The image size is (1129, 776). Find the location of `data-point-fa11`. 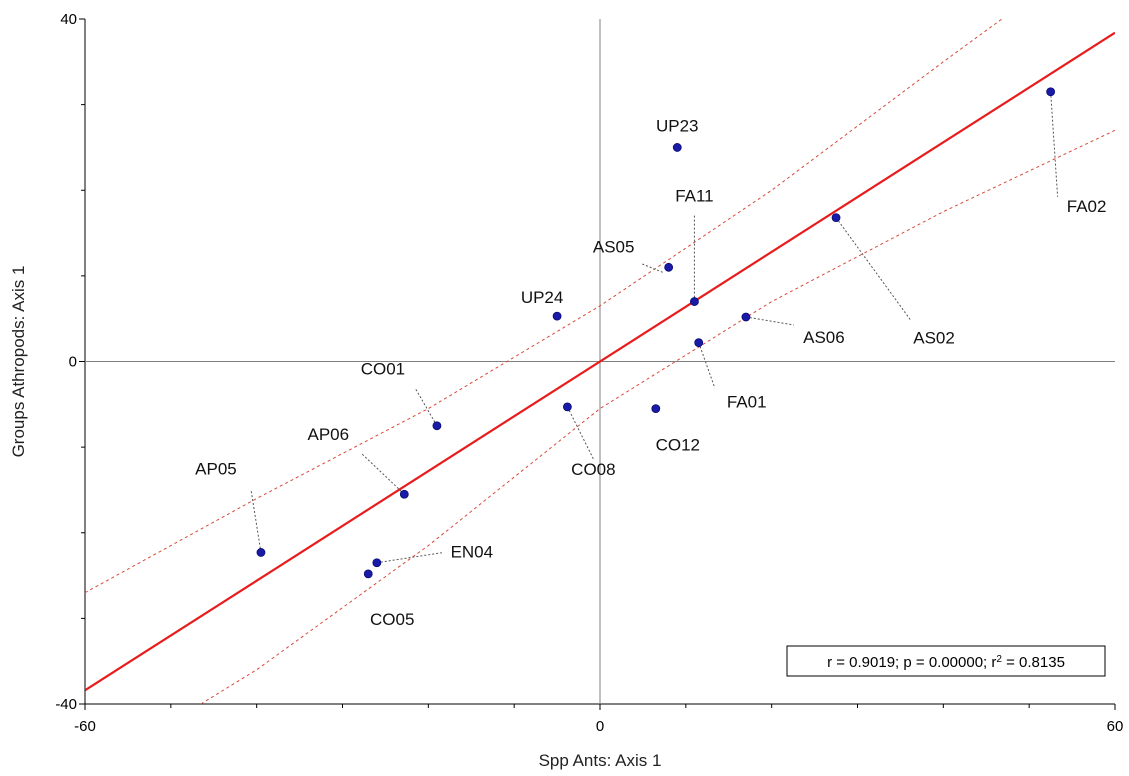

data-point-fa11 is located at coordinates (694, 301).